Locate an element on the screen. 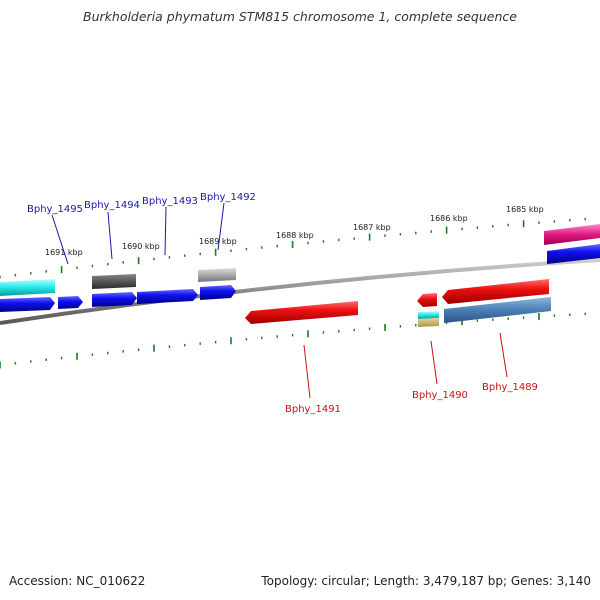 The width and height of the screenshot is (600, 600). gene-label-bphy-1493: Bphy_1493 is located at coordinates (170, 201).